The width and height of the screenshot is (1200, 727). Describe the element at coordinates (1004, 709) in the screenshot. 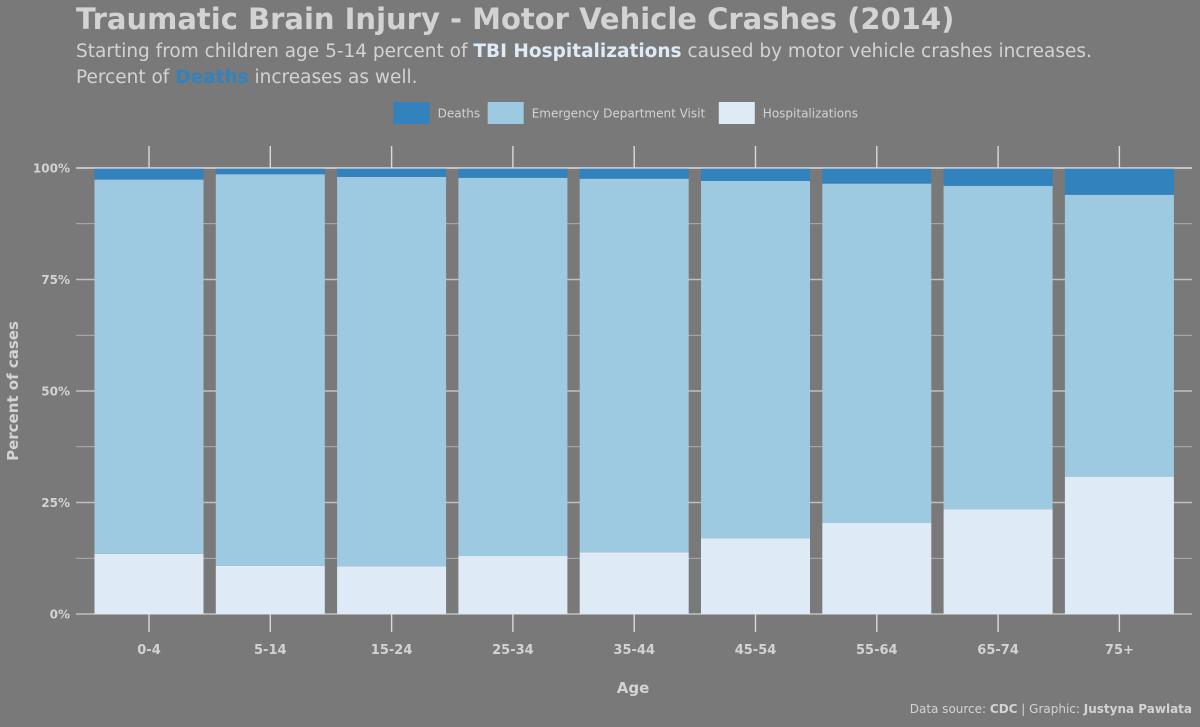

I see `caption-source: CDC` at that location.